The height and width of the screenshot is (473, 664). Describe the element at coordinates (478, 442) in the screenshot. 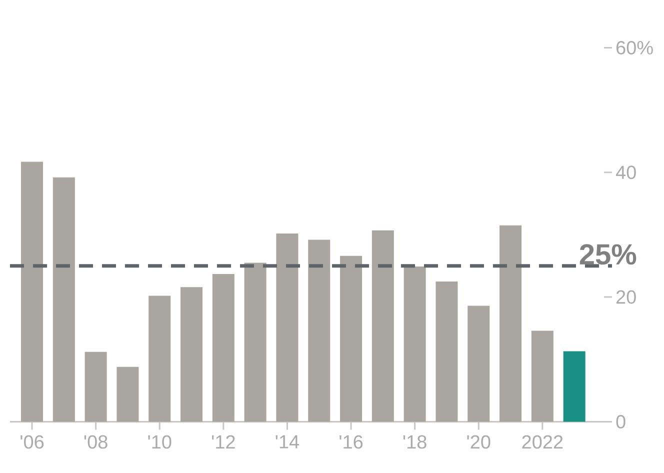

I see `x-tick-label: '20` at that location.